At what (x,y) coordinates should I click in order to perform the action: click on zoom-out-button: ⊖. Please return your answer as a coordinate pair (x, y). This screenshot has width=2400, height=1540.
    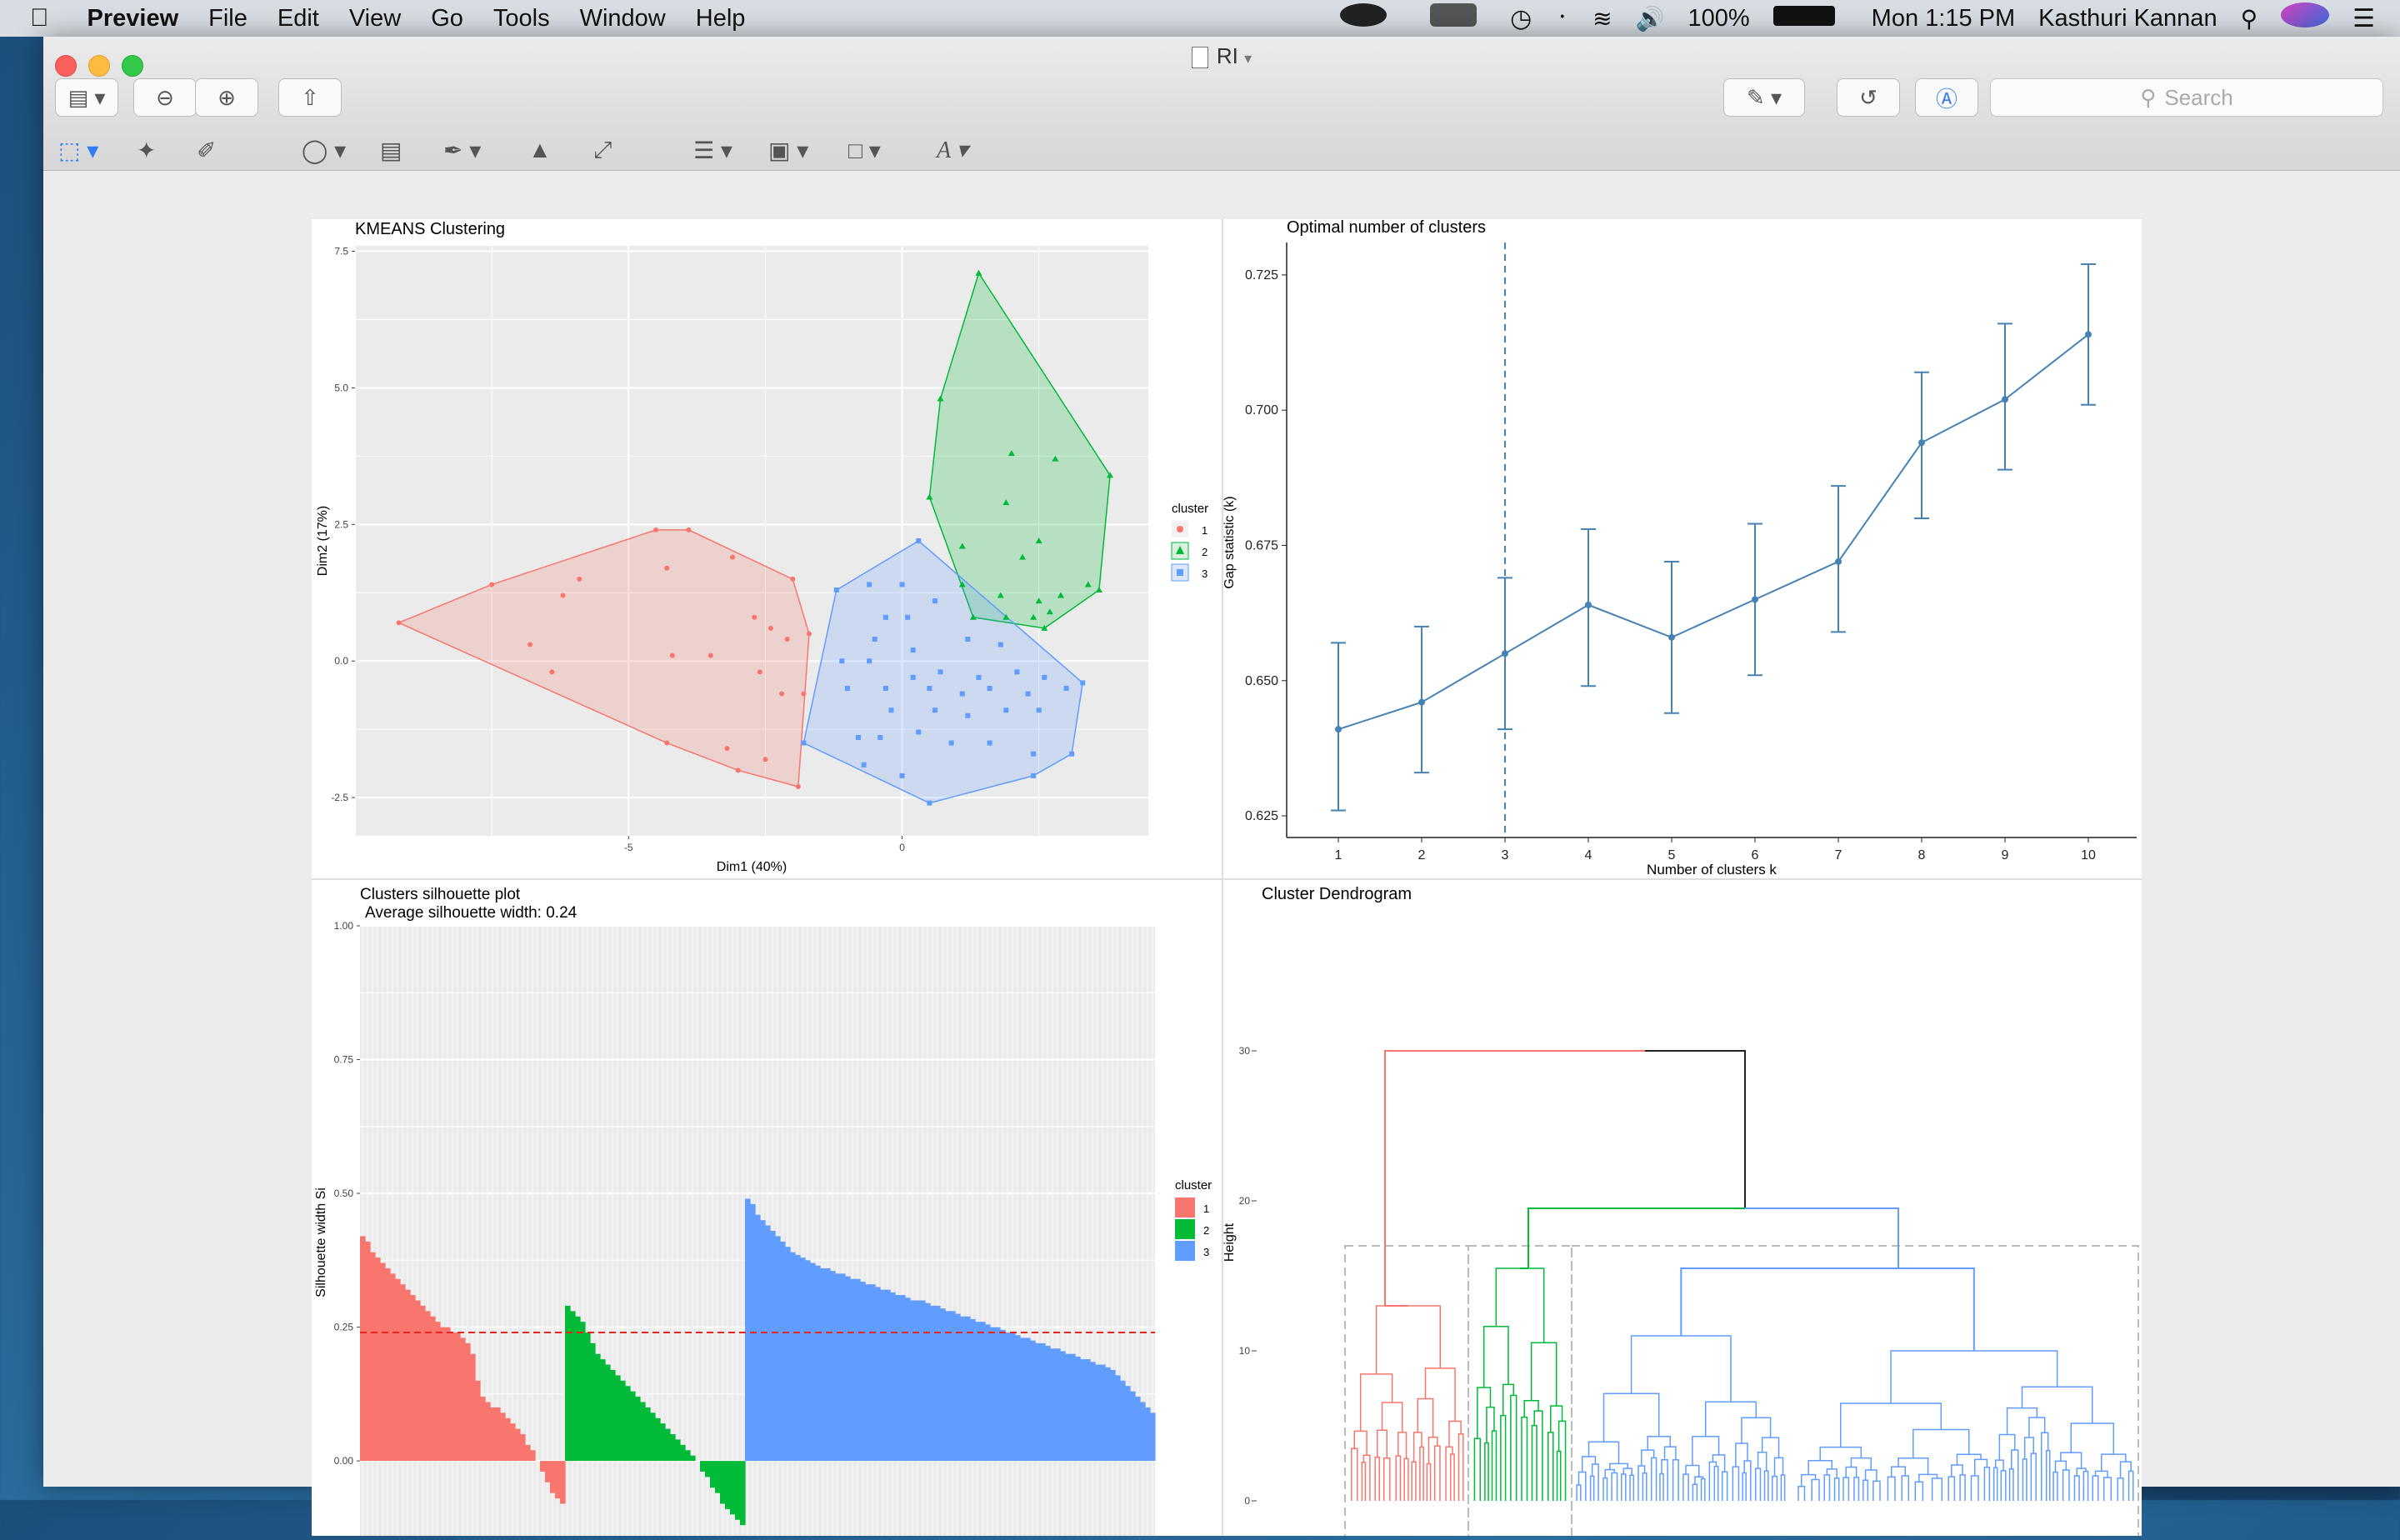
    Looking at the image, I should click on (165, 97).